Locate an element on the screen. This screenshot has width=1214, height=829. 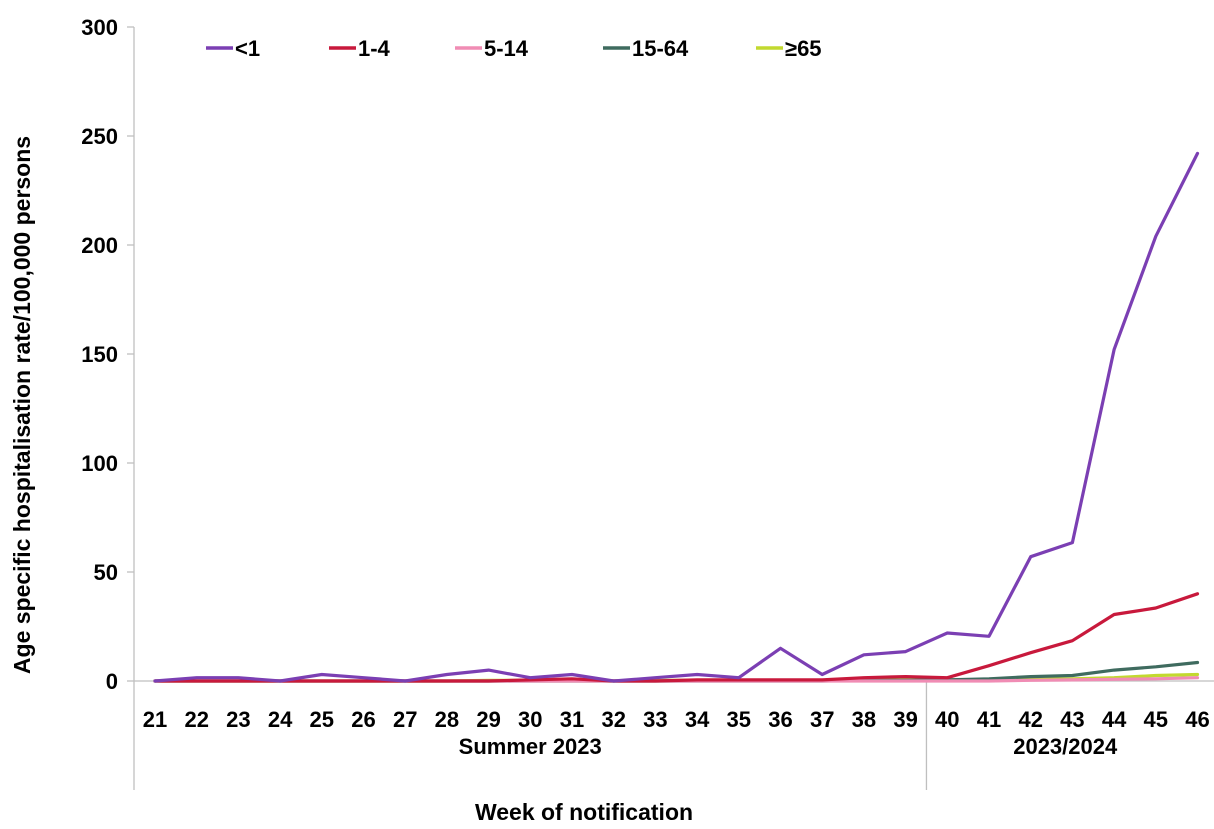
x-tick-label: 27 is located at coordinates (405, 719).